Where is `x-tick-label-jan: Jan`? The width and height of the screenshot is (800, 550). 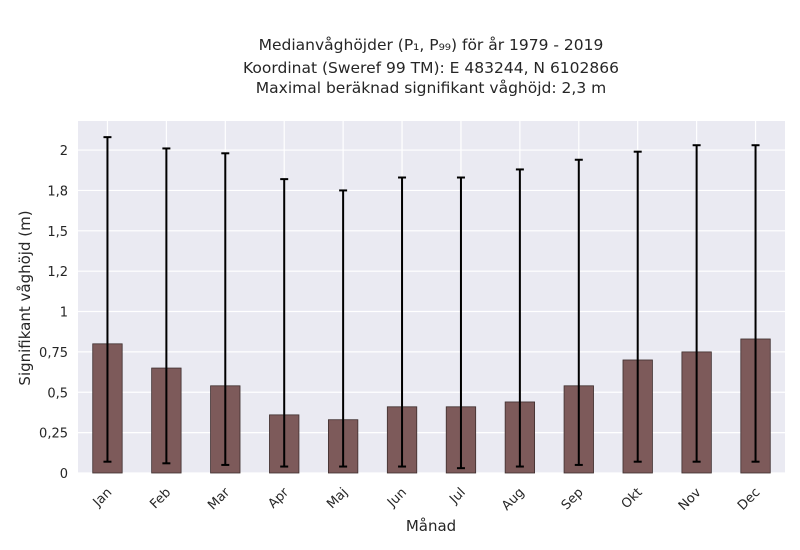
x-tick-label-jan: Jan is located at coordinates (102, 497).